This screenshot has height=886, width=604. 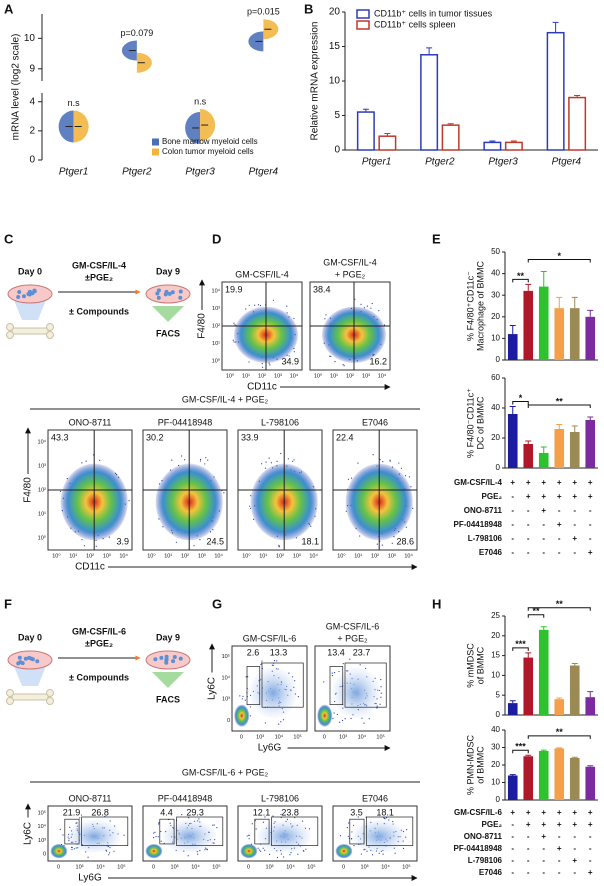 What do you see at coordinates (8, 603) in the screenshot?
I see `panel-label: F` at bounding box center [8, 603].